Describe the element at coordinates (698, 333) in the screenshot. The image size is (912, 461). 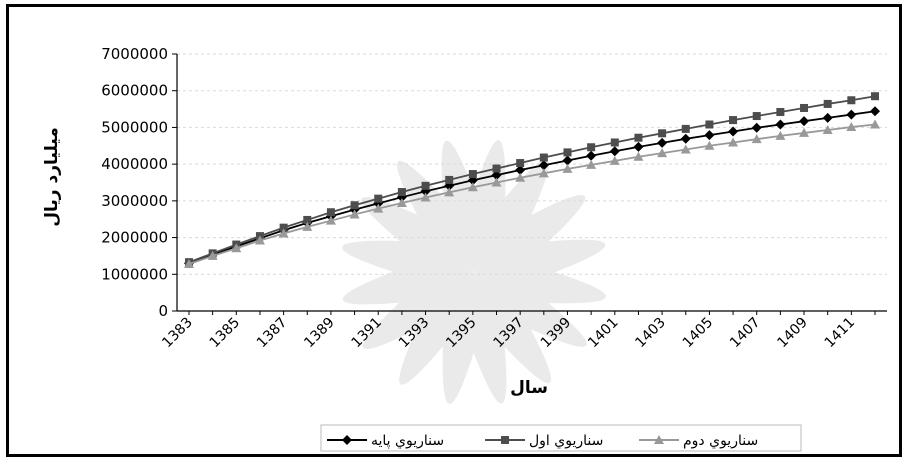
I see `x-tick-label: 1405` at that location.